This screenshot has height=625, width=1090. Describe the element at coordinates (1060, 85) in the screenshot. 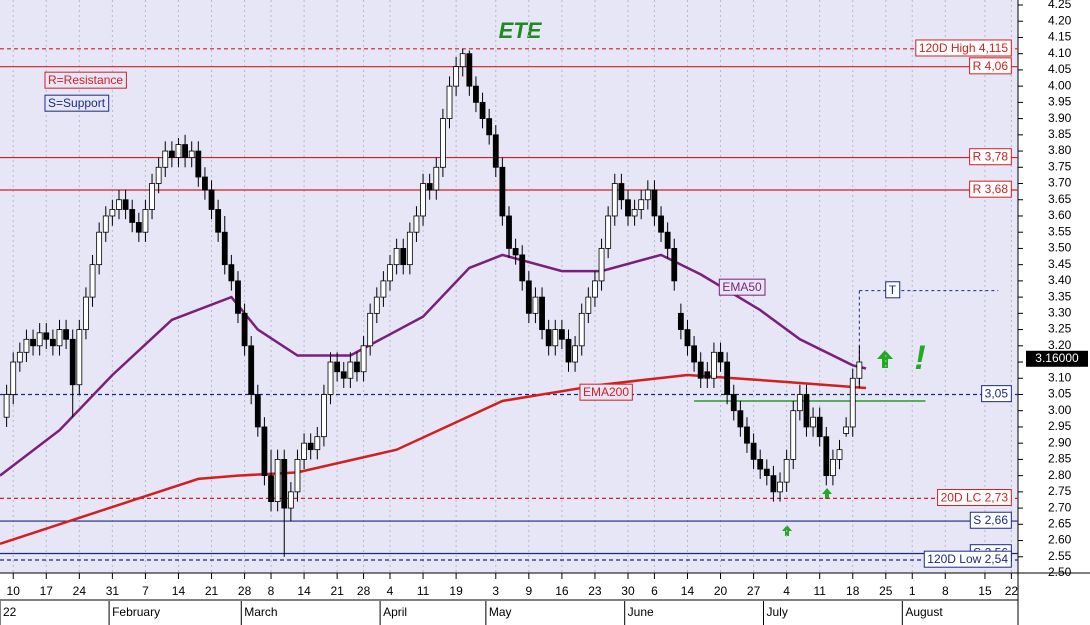

I see `y-tick-label: 4.00` at that location.